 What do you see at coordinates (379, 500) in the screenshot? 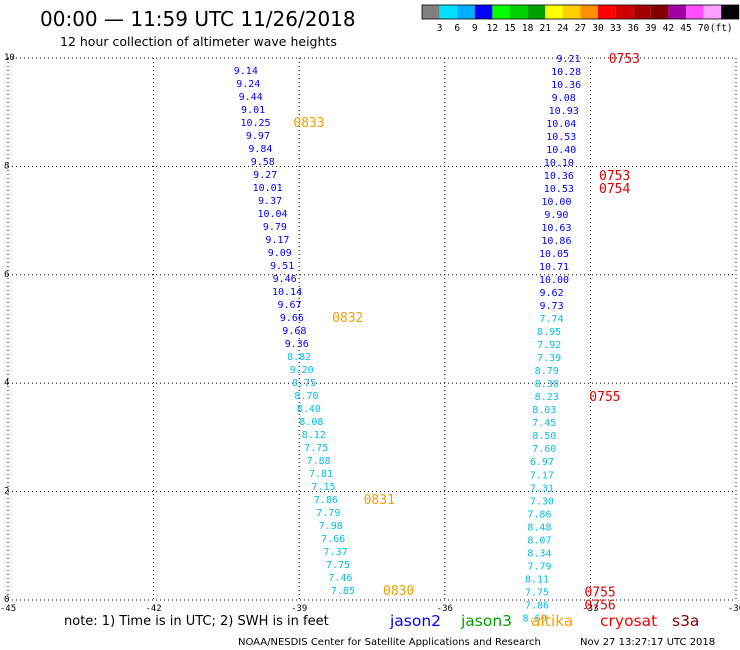
I see `pass-time-label: 0831` at bounding box center [379, 500].